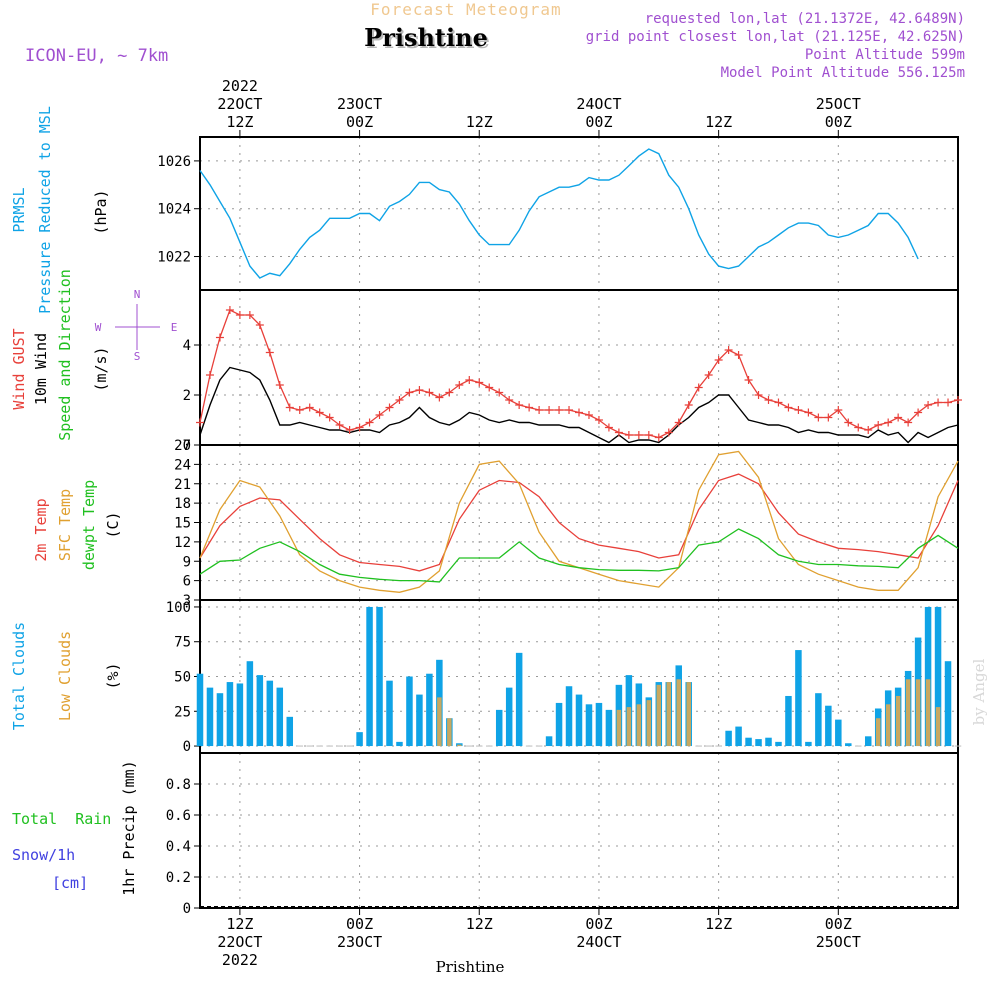 The image size is (1000, 1000). What do you see at coordinates (359, 942) in the screenshot?
I see `bottom-time-label: 23OCT` at bounding box center [359, 942].